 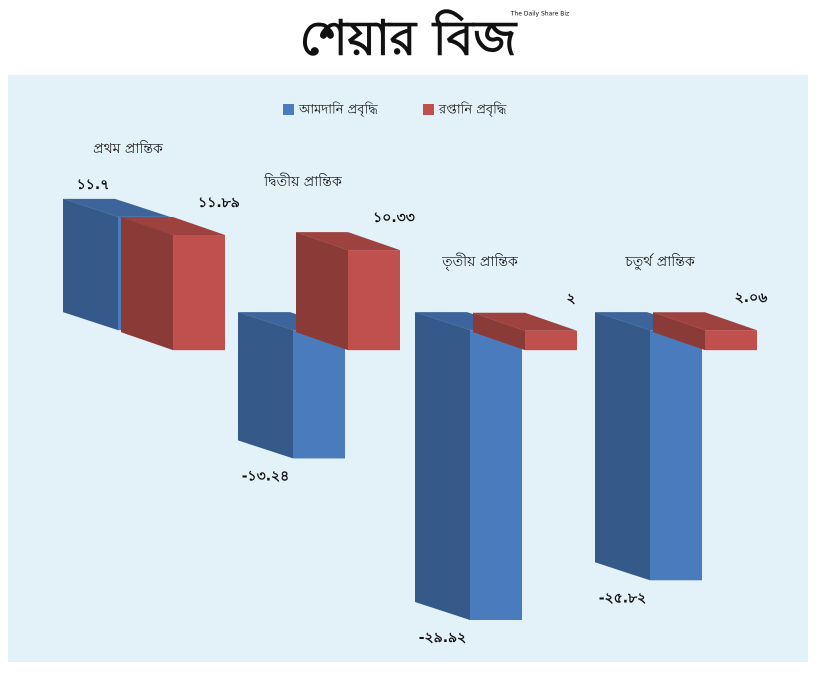 What do you see at coordinates (219, 203) in the screenshot?
I see `value-label: ১১.৮৯` at bounding box center [219, 203].